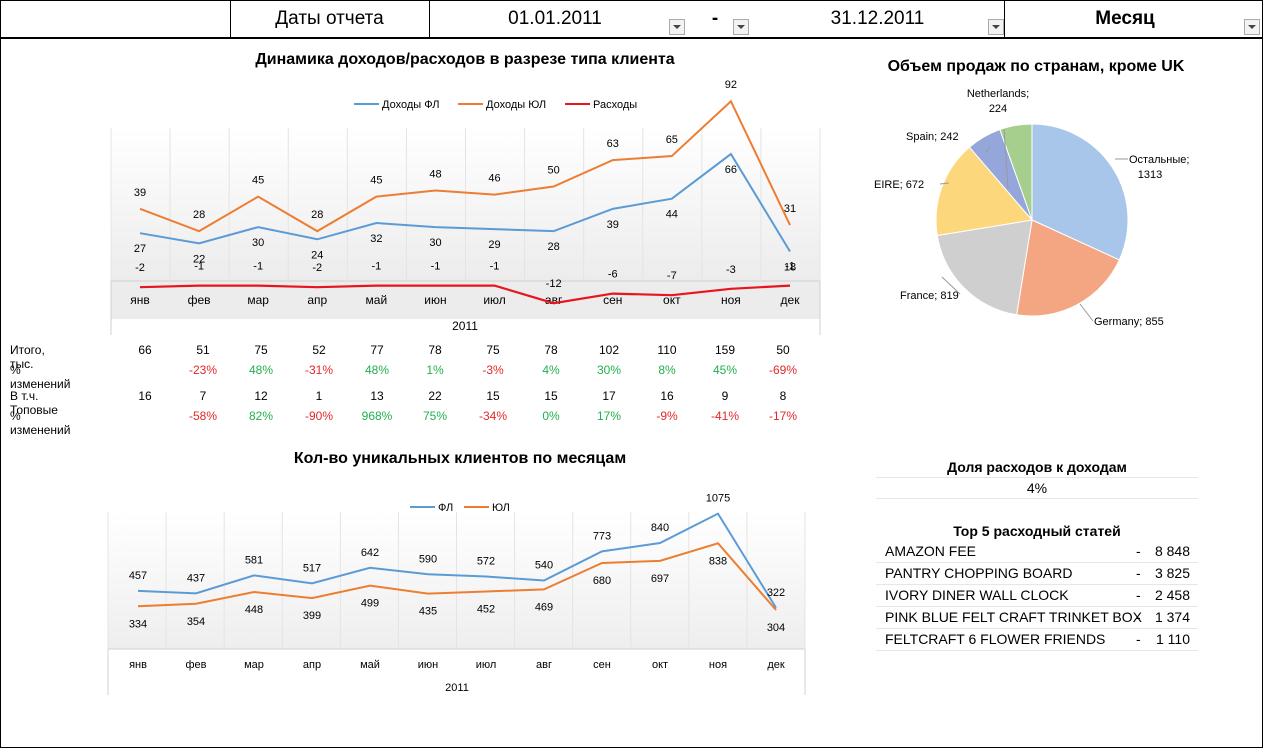 The image size is (1263, 748). What do you see at coordinates (318, 416) in the screenshot?
I see `table-cell: -90%` at bounding box center [318, 416].